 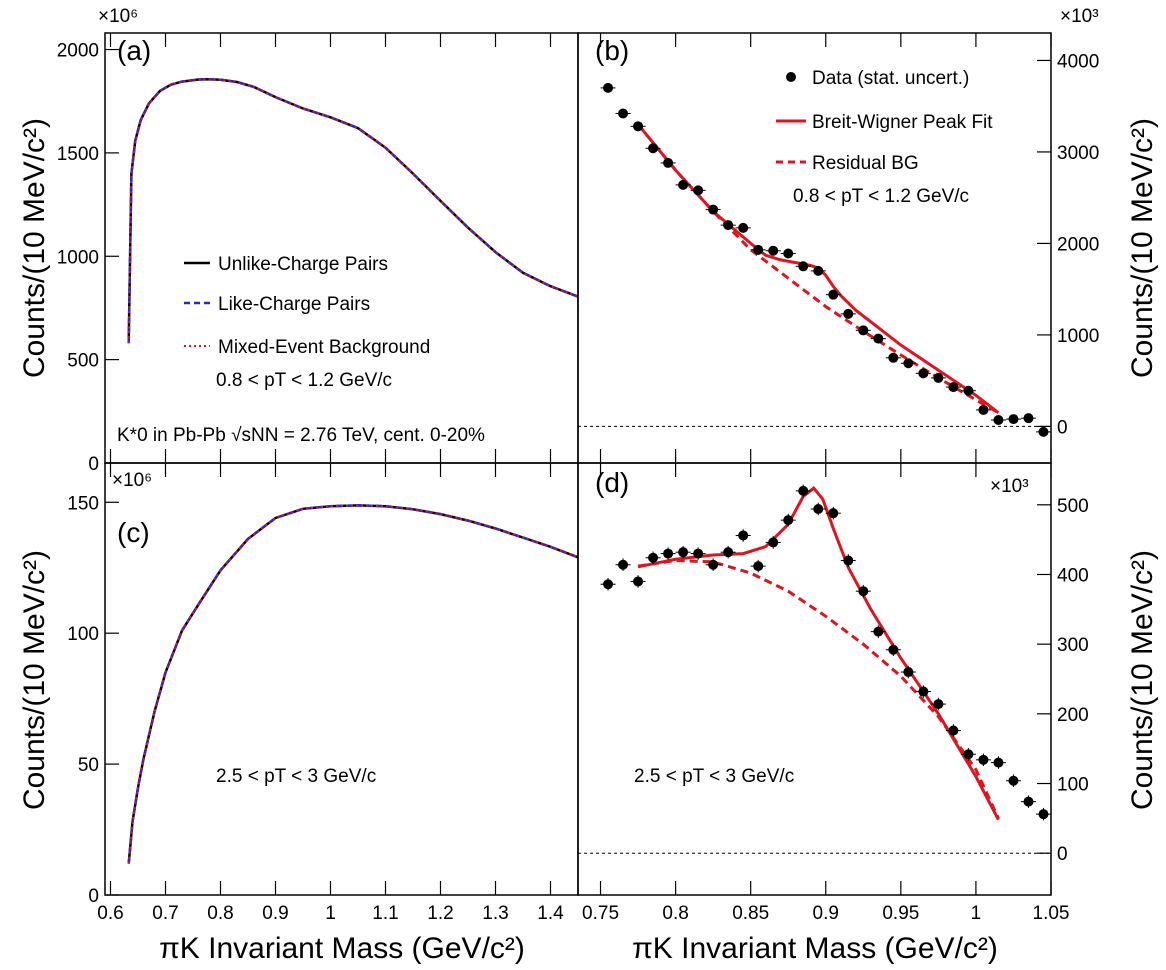 What do you see at coordinates (881, 196) in the screenshot?
I see `pt-range-b: 0.8 < pT < 1.2 GeV/c` at bounding box center [881, 196].